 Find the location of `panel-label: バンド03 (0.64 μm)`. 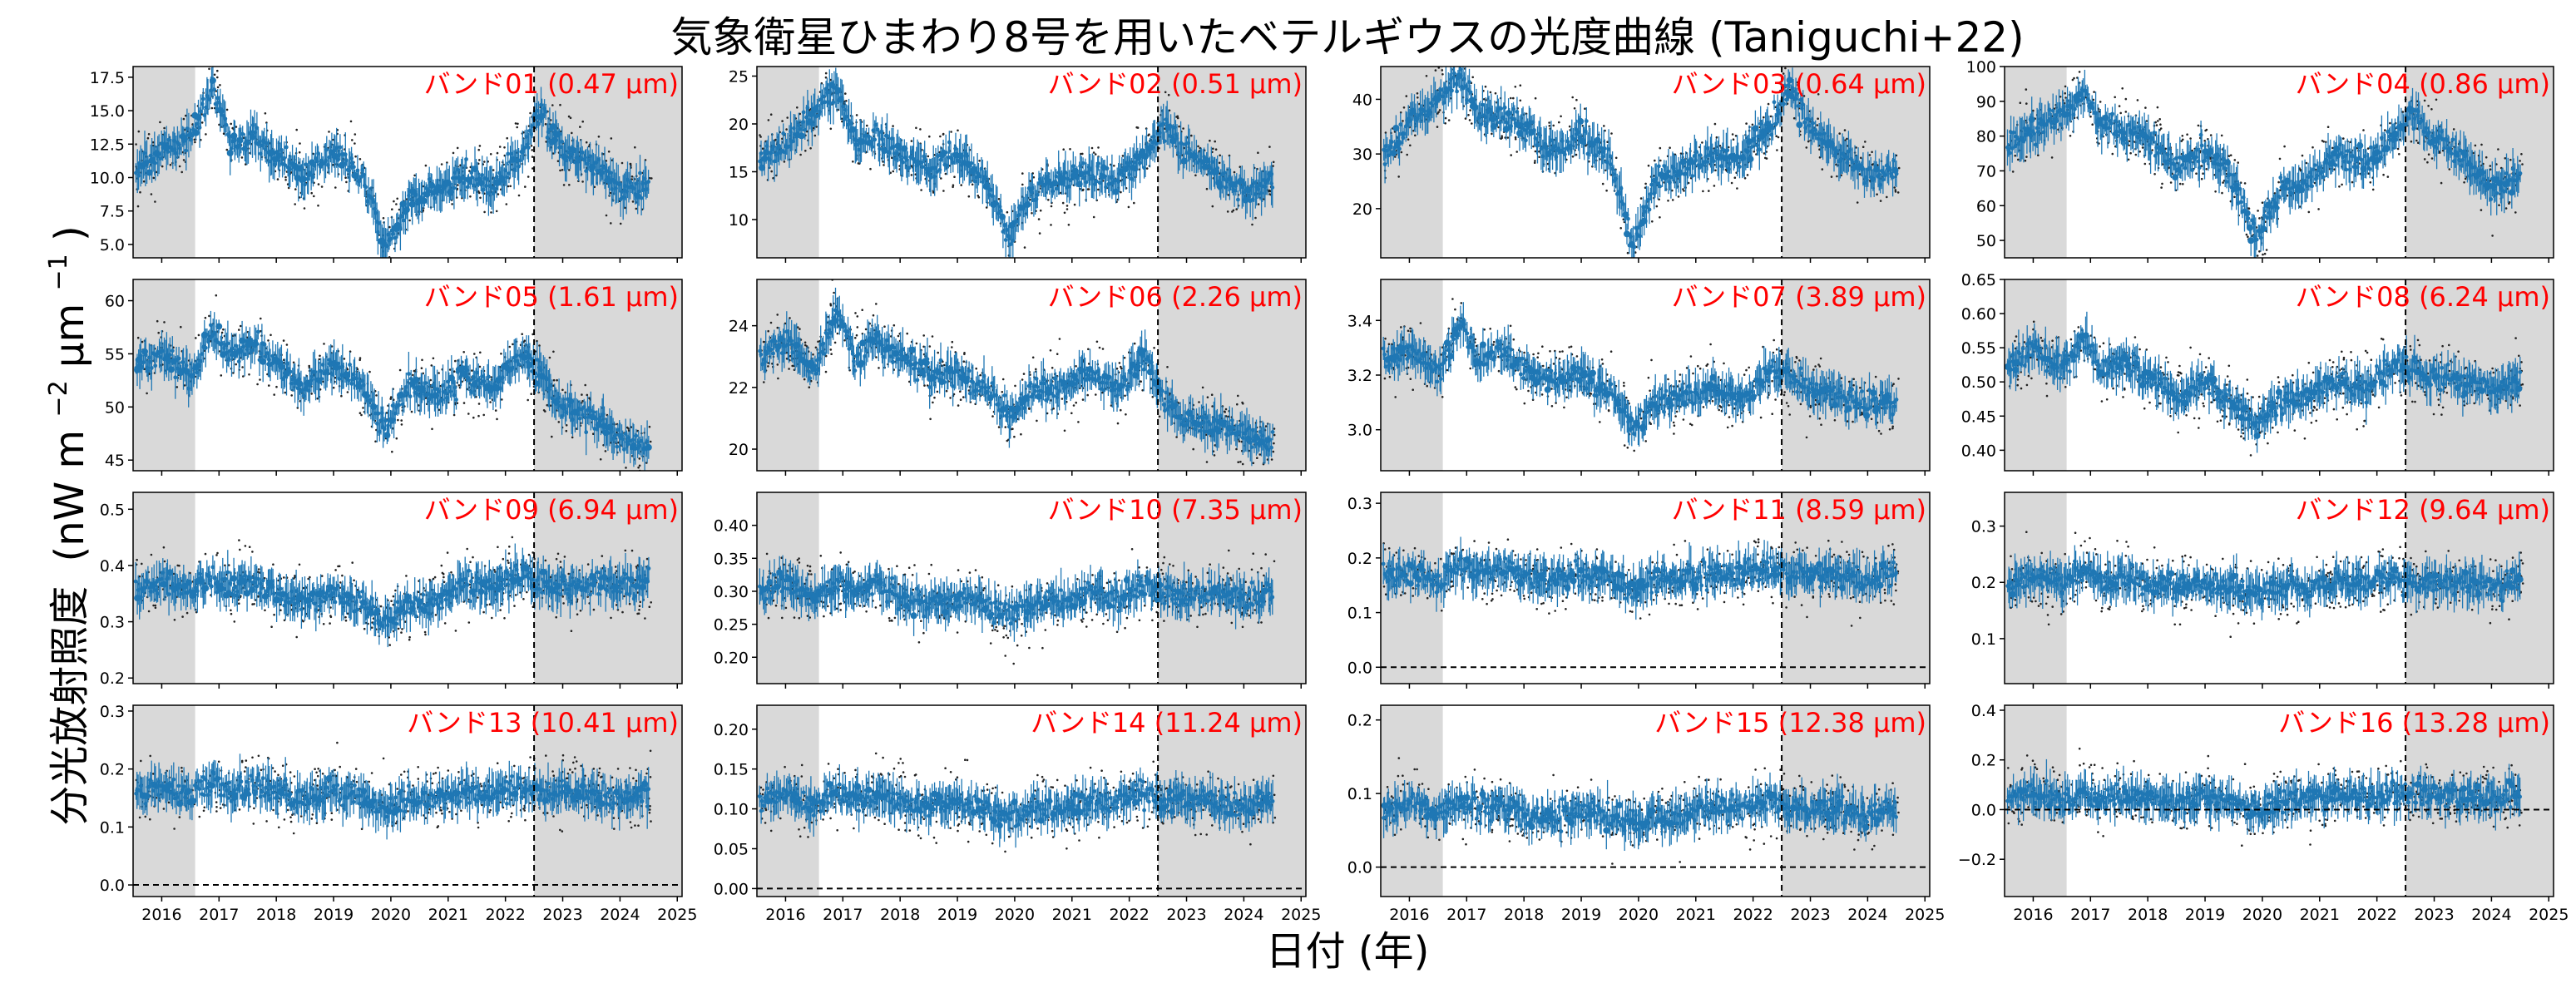

panel-label: バンド03 (0.64 μm) is located at coordinates (1799, 84).